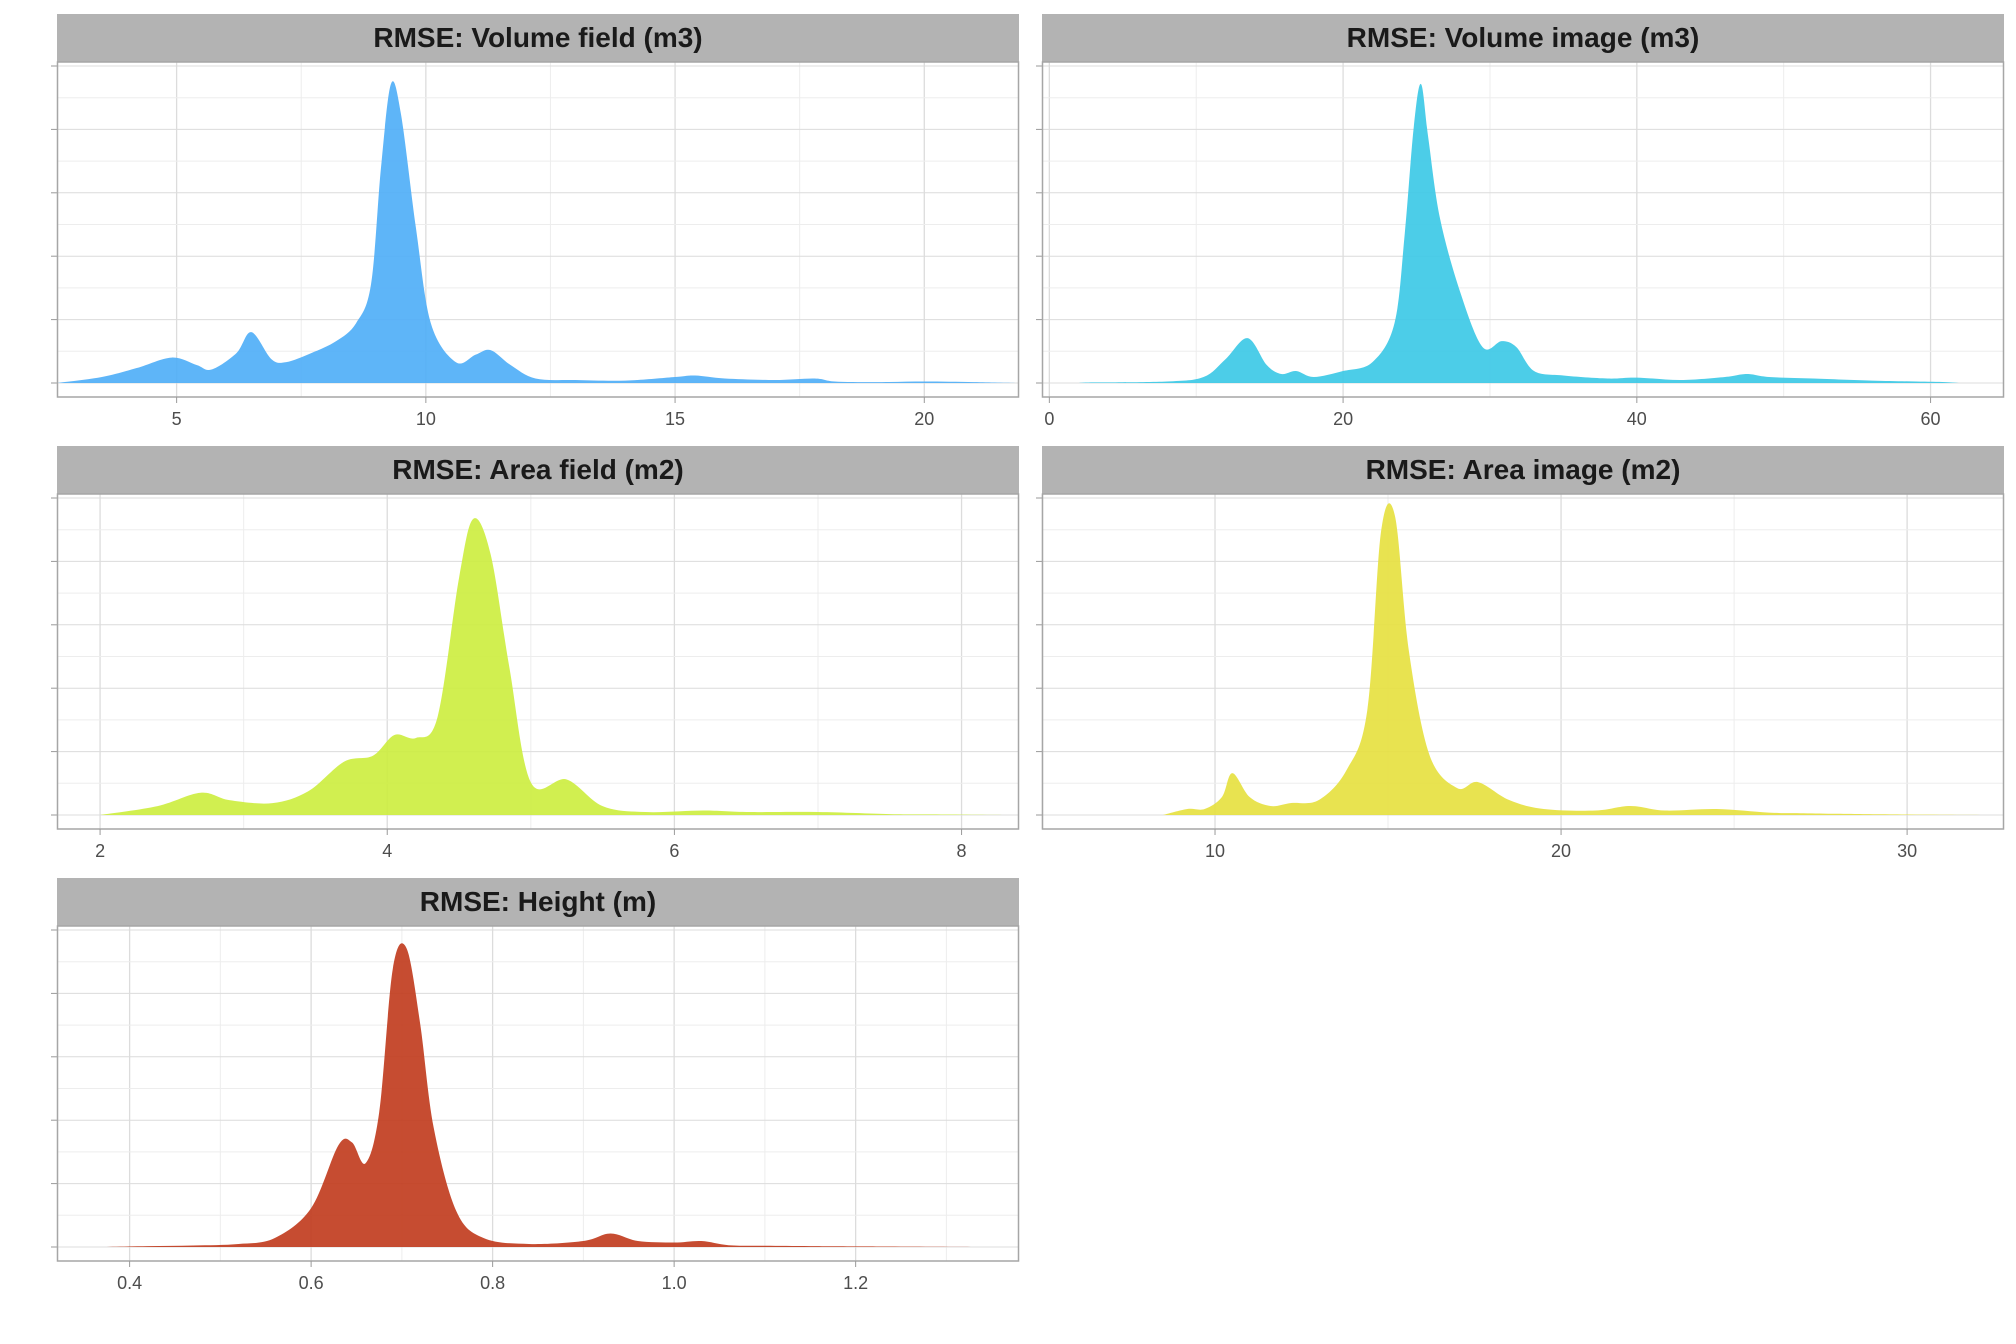 The height and width of the screenshot is (1344, 2016). Describe the element at coordinates (538, 470) in the screenshot. I see `facet-title: RMSE: Area field (m2)` at that location.